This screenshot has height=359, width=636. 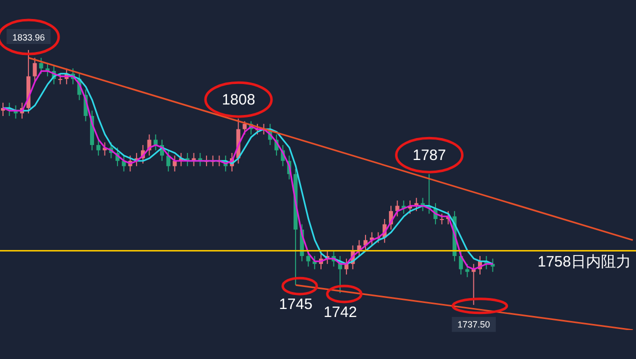 I want to click on ref-line-label: 1758日内阻力, so click(x=584, y=261).